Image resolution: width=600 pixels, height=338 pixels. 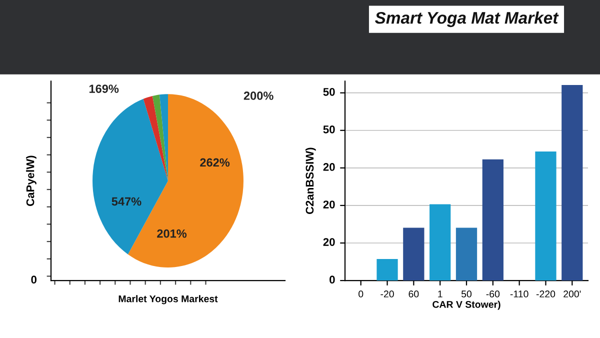 What do you see at coordinates (168, 299) in the screenshot?
I see `text: Marlet Yogos Markest` at bounding box center [168, 299].